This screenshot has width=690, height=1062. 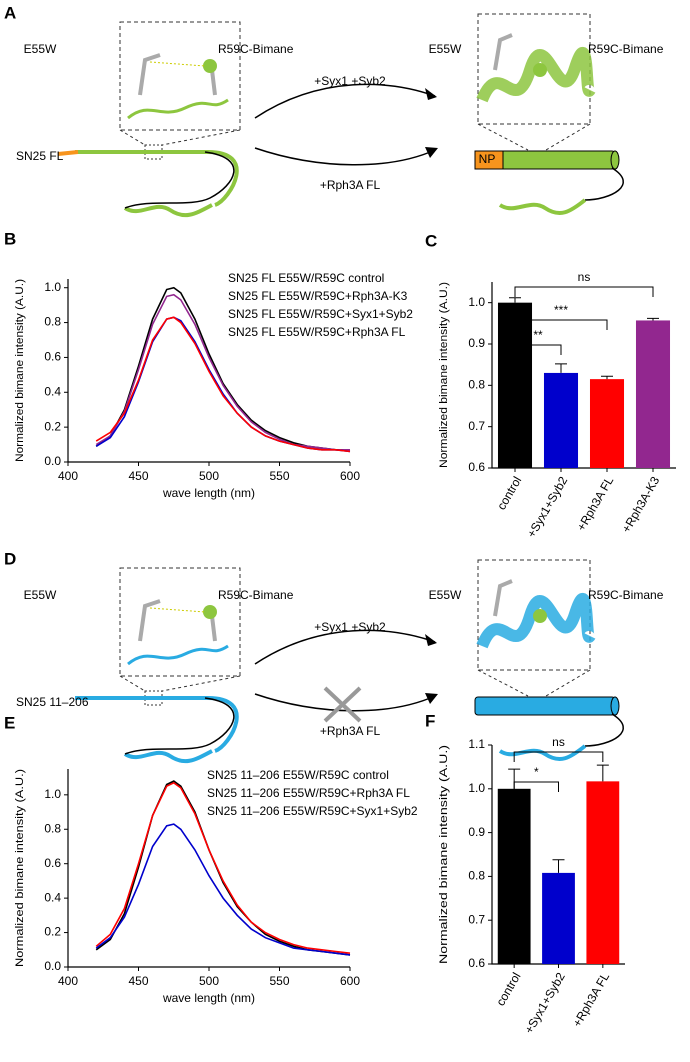 I want to click on x-tick-label: +Syx1+Syb2, so click(x=547, y=507).